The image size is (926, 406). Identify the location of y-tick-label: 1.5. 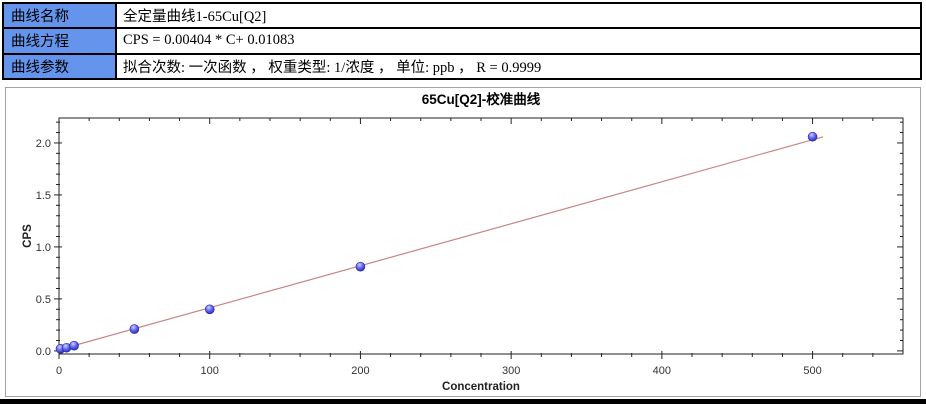
(43, 196).